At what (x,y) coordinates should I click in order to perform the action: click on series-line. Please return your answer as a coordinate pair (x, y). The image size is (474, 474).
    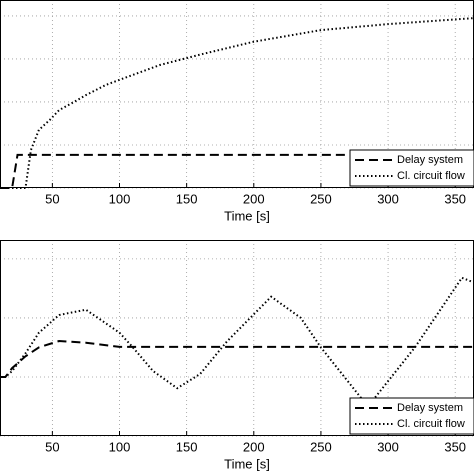
    Looking at the image, I should click on (237, 358).